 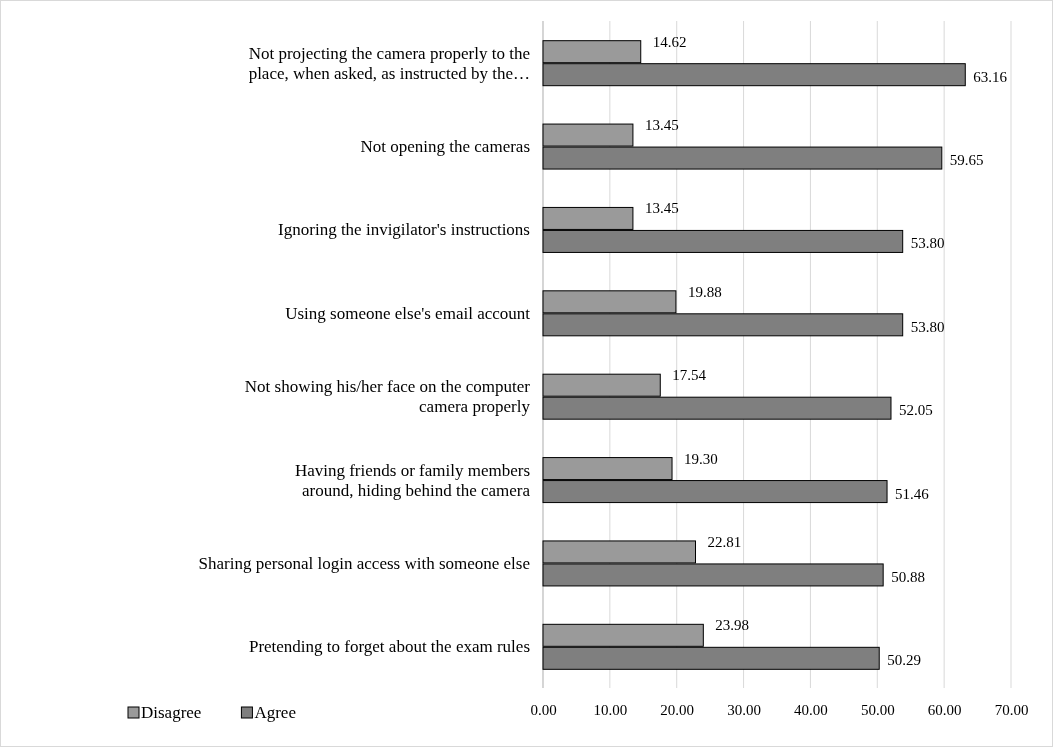 I want to click on data-label: 17.54, so click(x=689, y=375).